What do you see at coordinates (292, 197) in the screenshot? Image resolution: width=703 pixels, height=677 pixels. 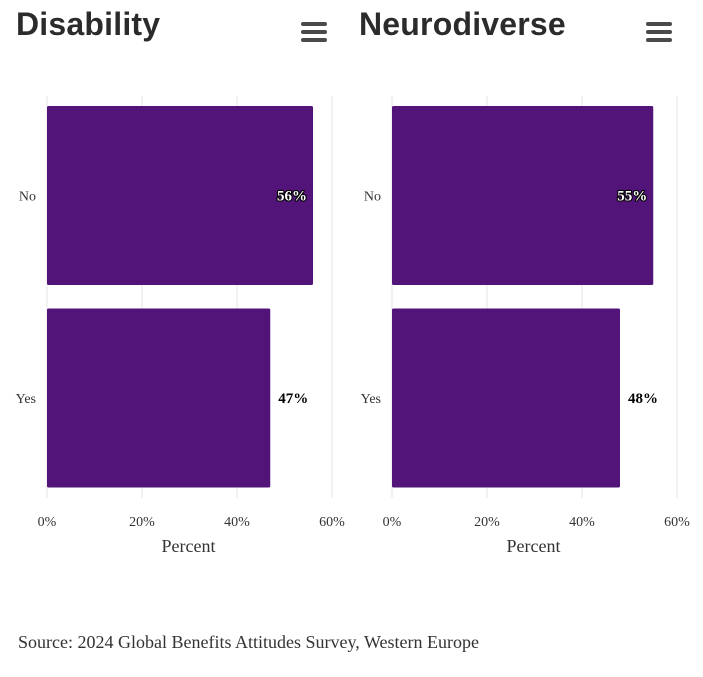 I see `data-label: 56%` at bounding box center [292, 197].